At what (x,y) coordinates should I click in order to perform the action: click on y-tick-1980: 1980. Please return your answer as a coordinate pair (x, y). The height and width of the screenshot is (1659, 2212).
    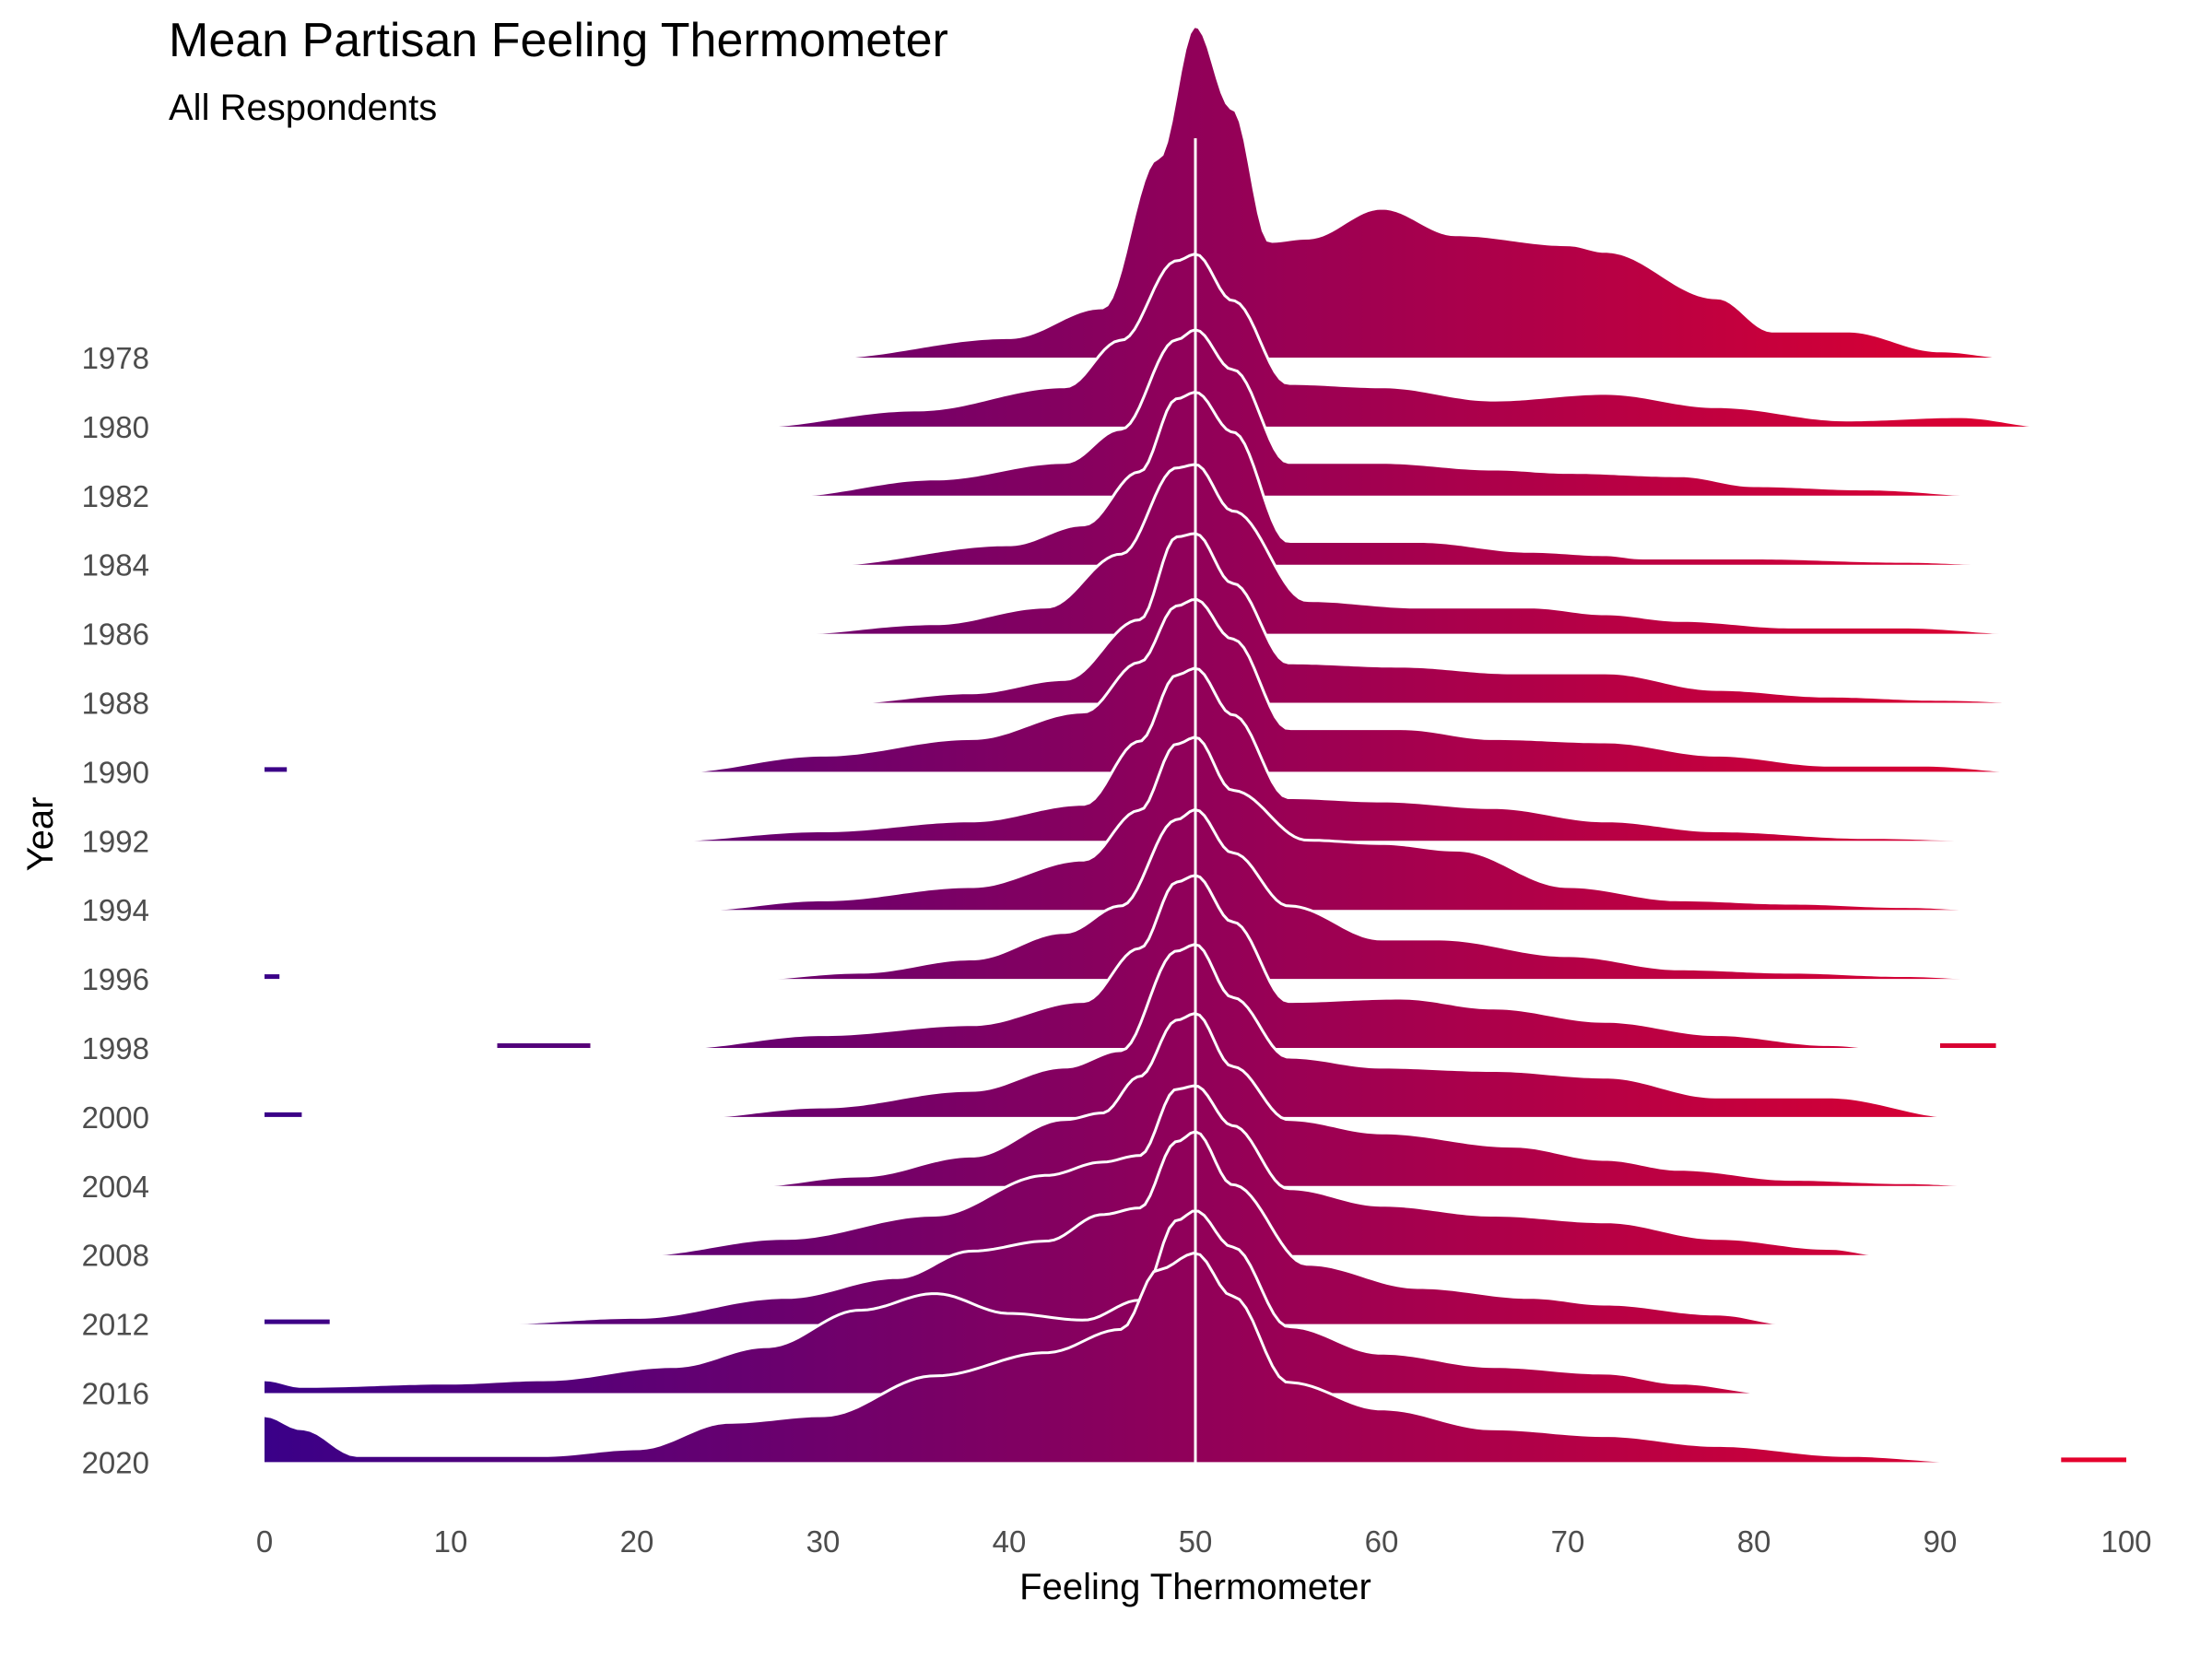
    Looking at the image, I should click on (115, 427).